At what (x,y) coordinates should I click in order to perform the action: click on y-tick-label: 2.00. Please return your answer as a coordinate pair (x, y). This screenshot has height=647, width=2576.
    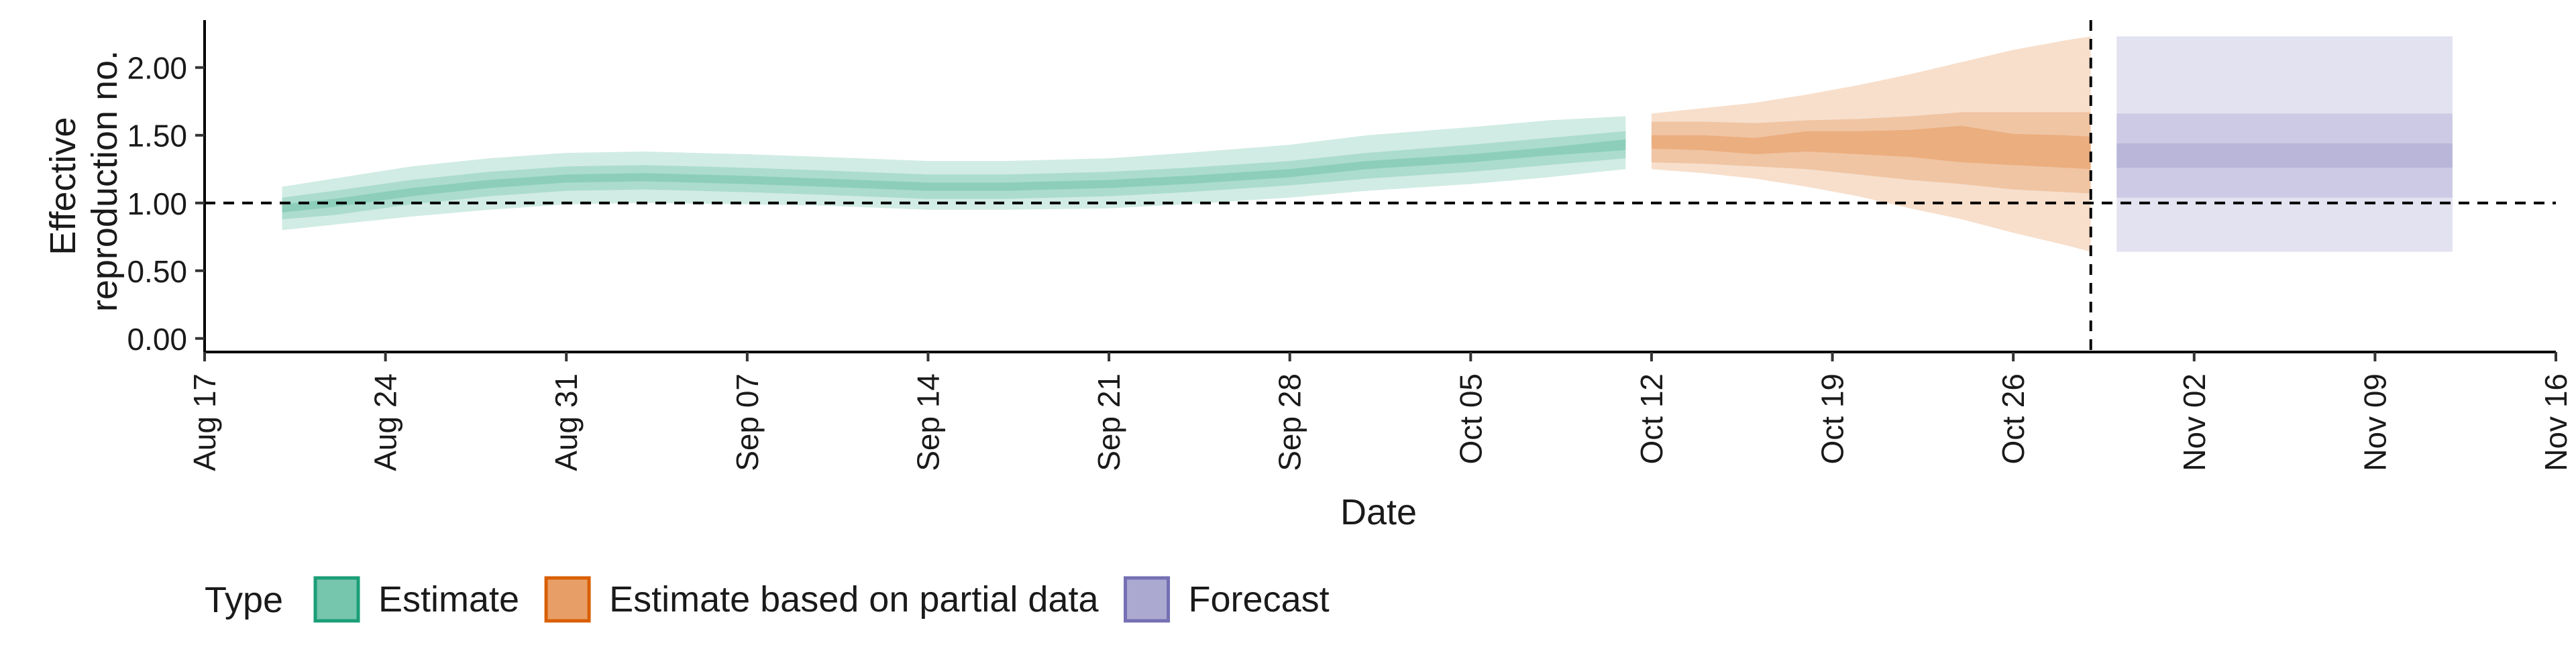
    Looking at the image, I should click on (157, 68).